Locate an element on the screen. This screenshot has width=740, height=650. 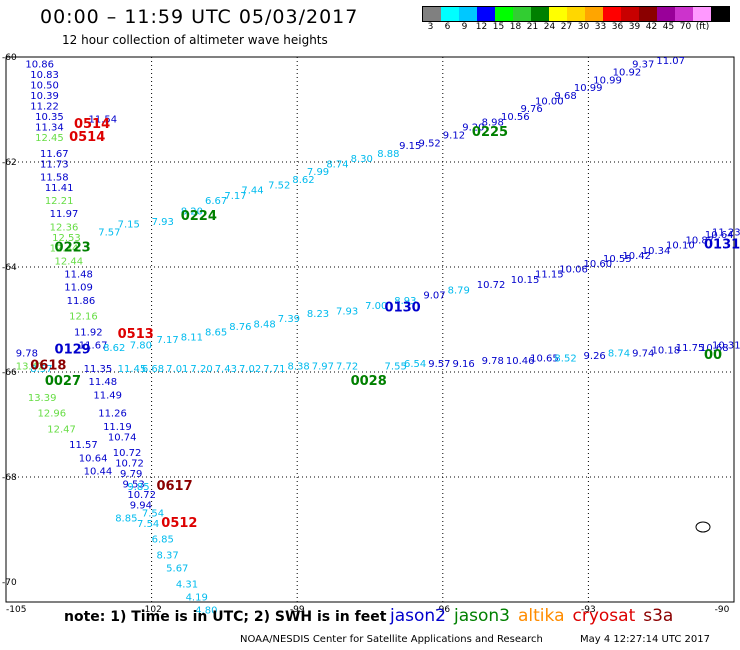
wave-height-value: 8.98 is located at coordinates (493, 122).